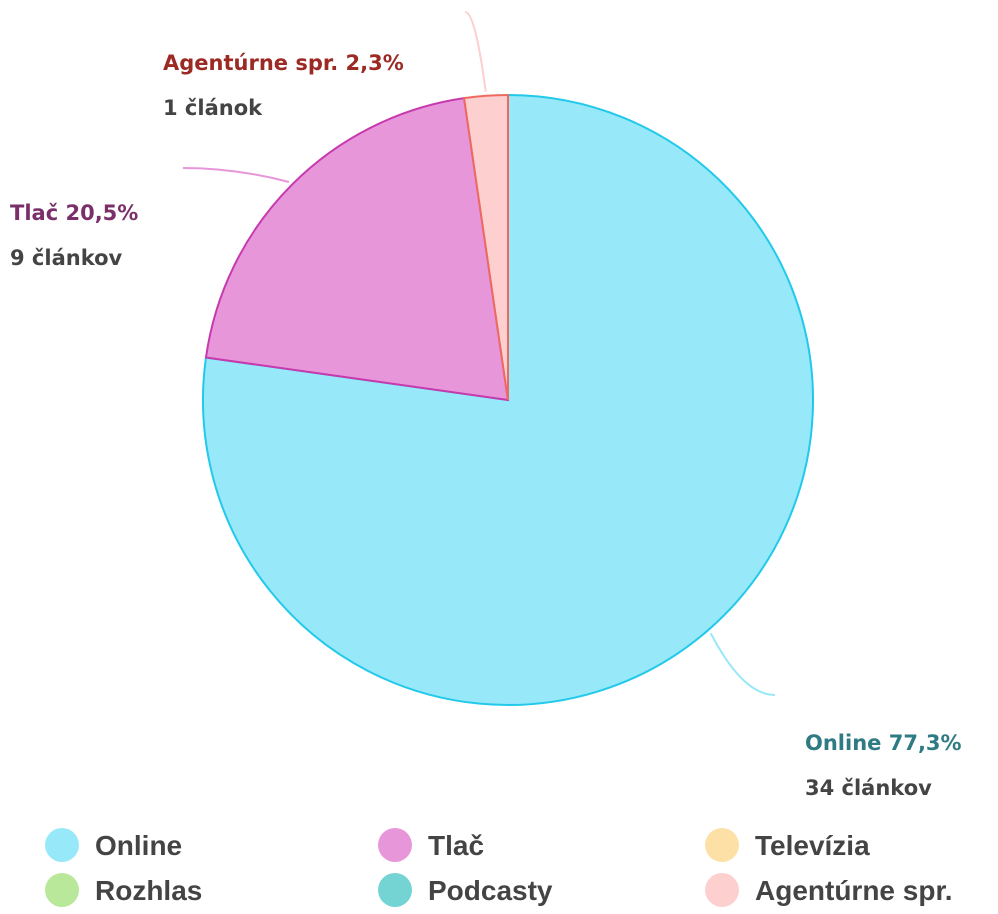  Describe the element at coordinates (34, 213) in the screenshot. I see `slice-name: Tlač` at that location.